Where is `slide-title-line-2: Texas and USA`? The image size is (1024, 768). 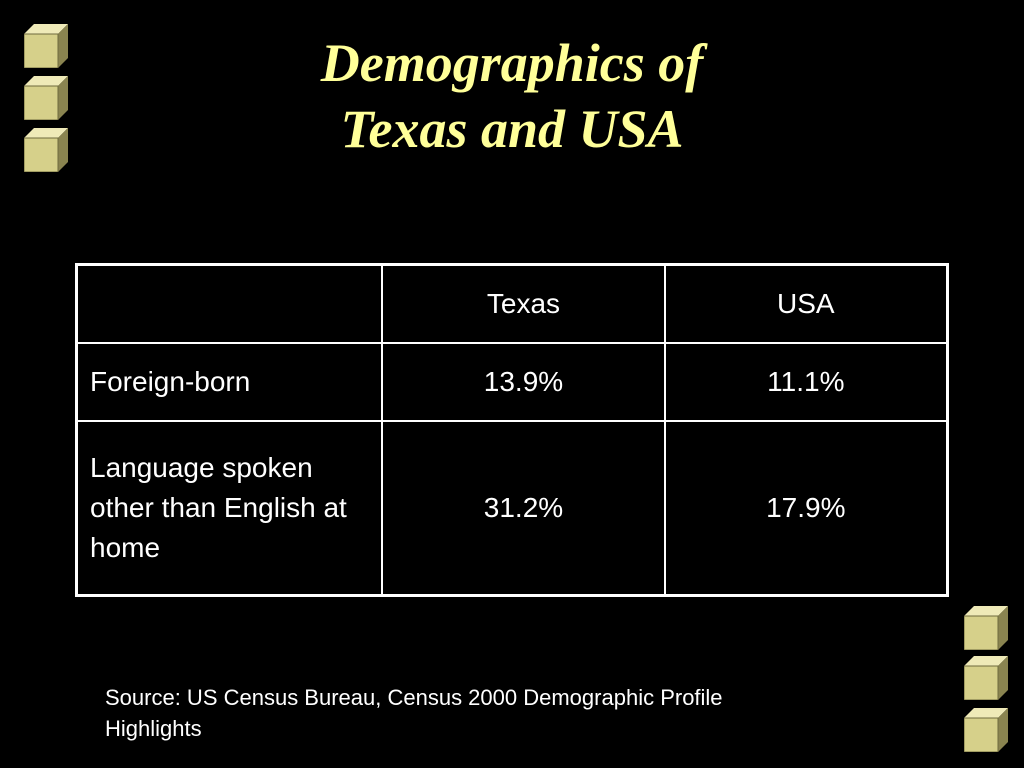 slide-title-line-2: Texas and USA is located at coordinates (512, 129).